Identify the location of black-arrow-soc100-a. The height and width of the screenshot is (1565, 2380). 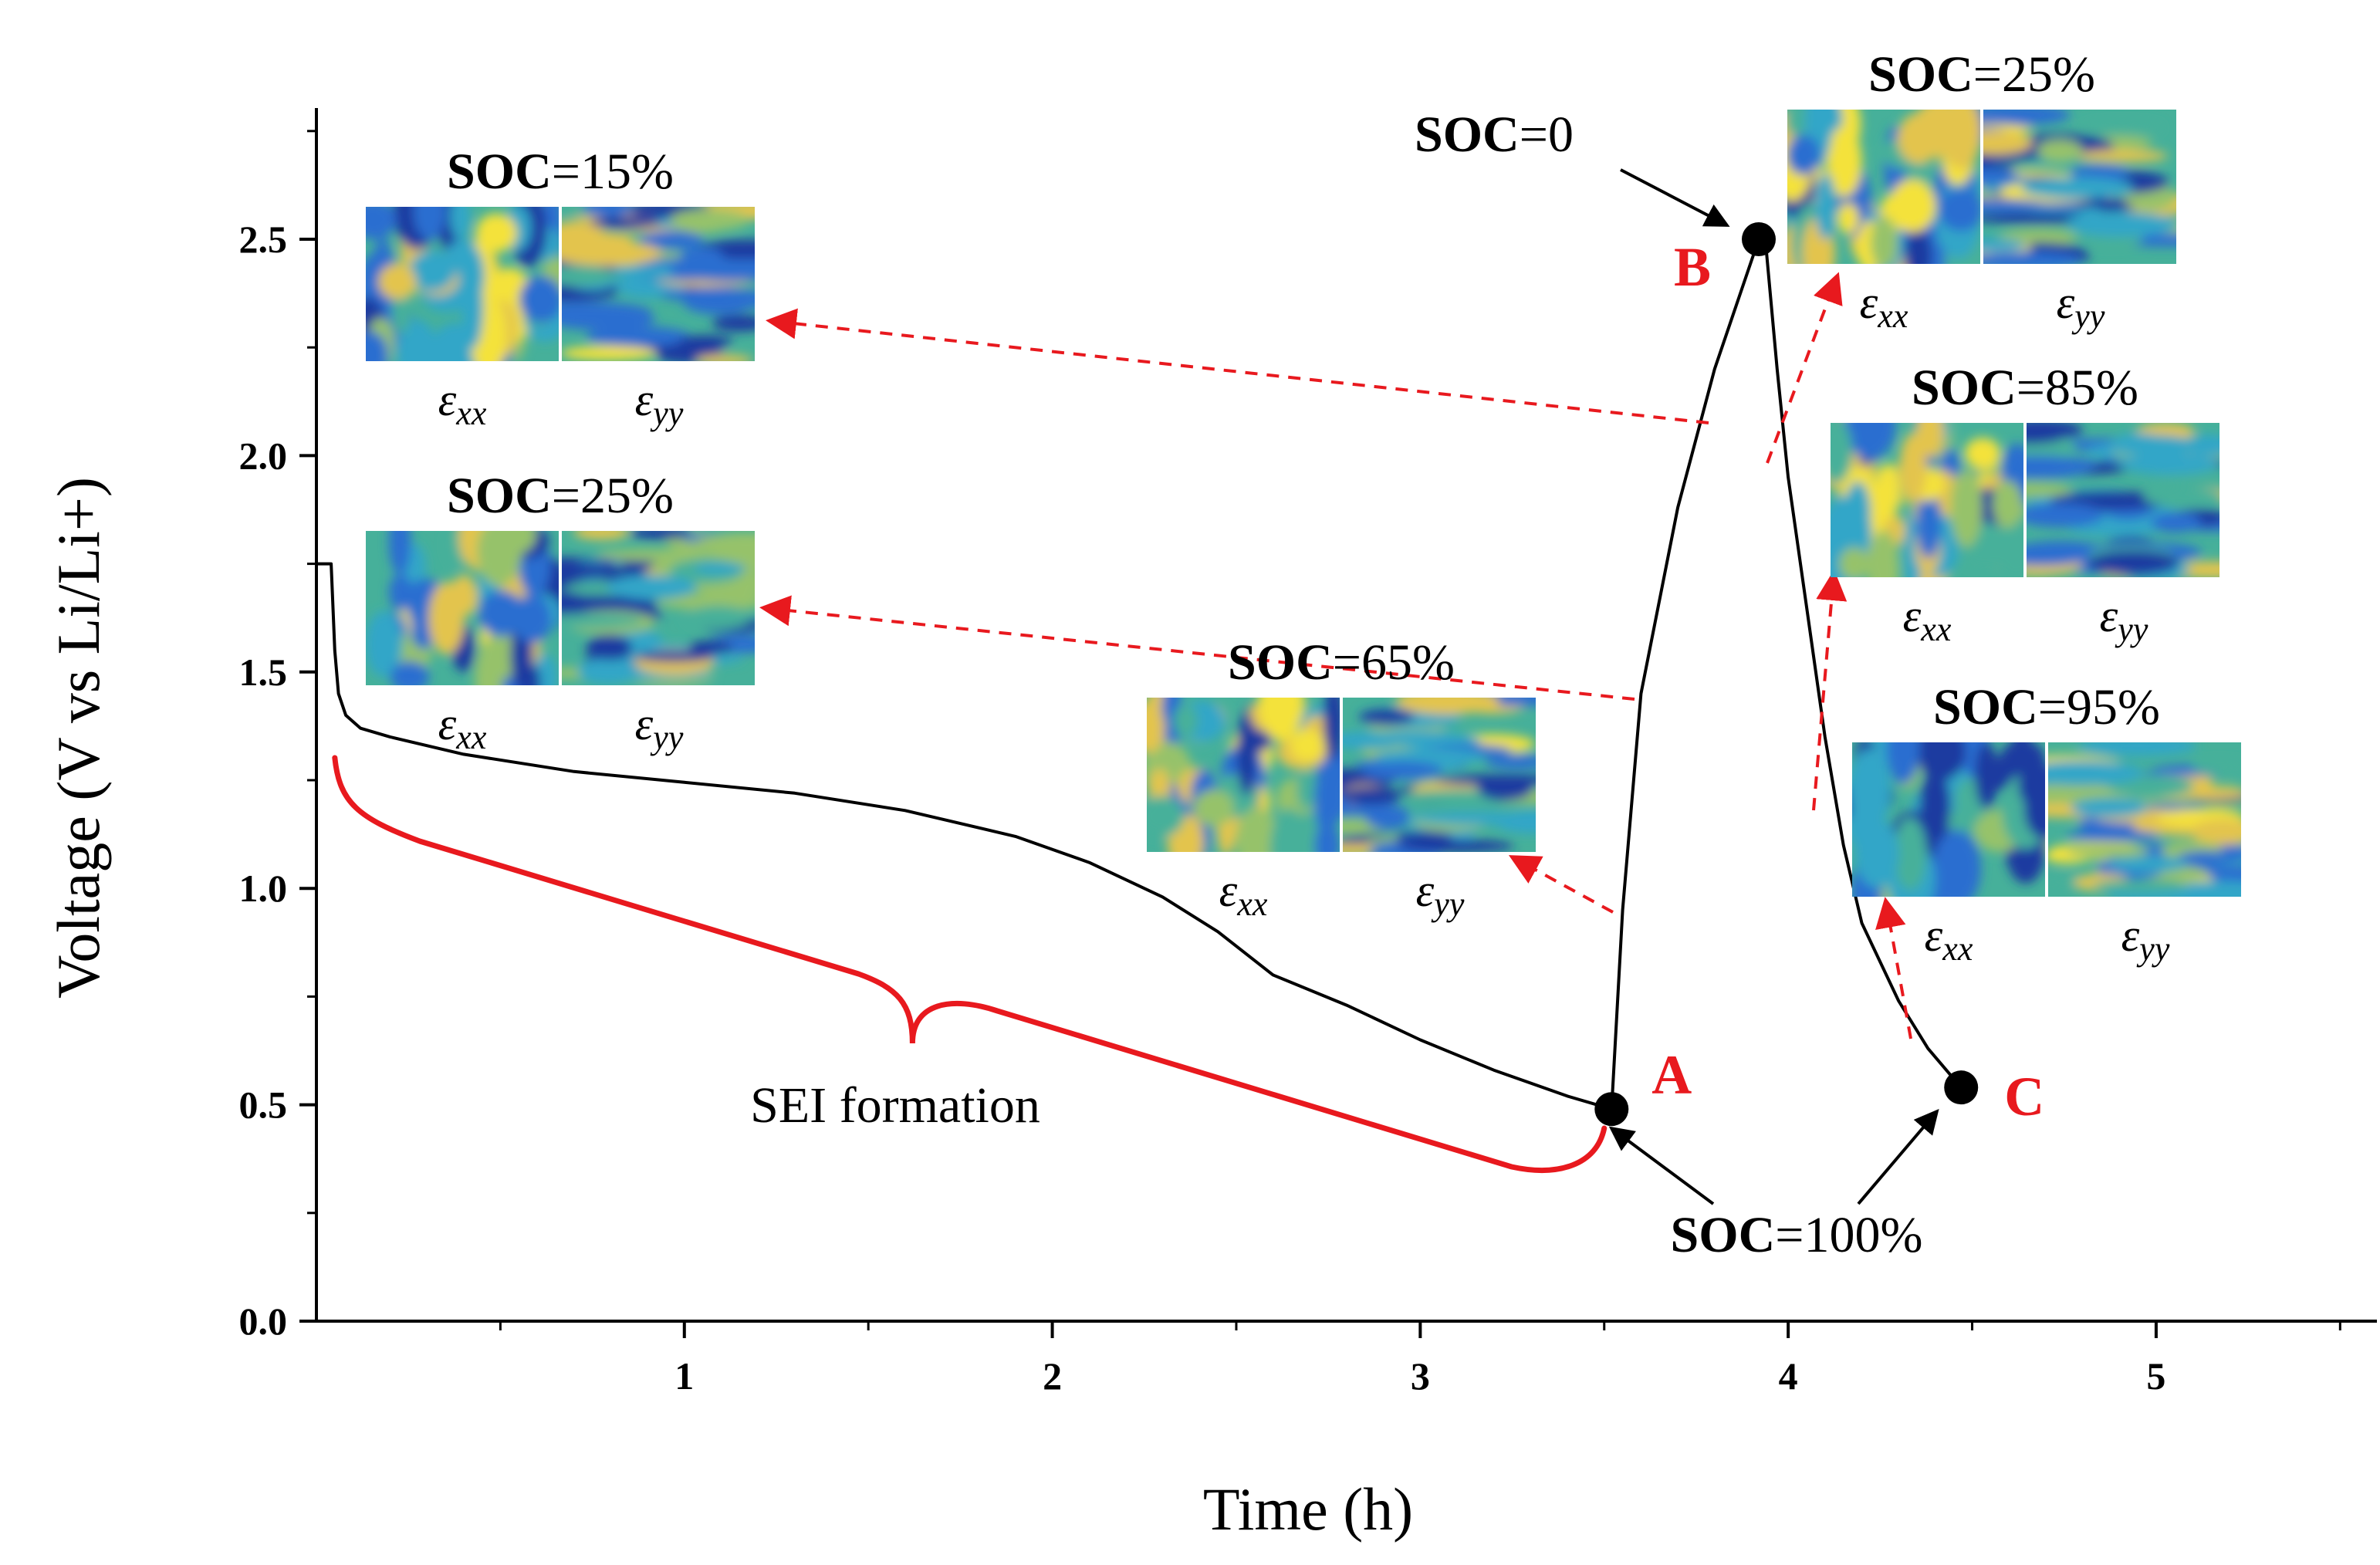
(1662, 1166).